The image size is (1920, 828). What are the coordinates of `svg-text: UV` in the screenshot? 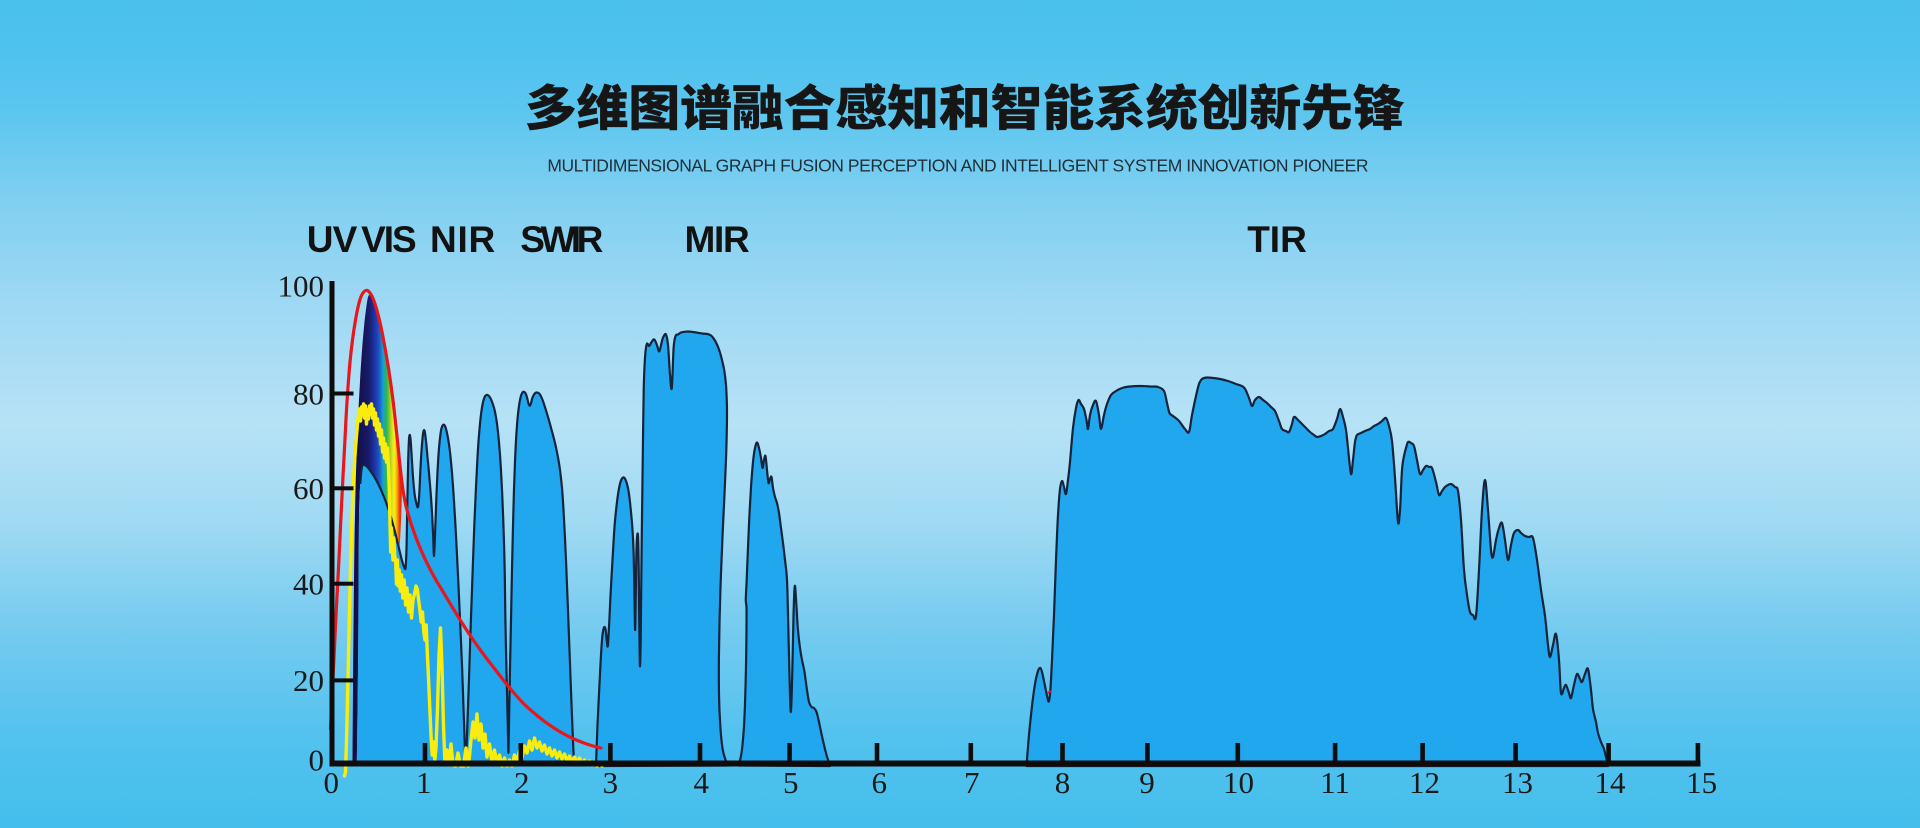 It's located at (332, 239).